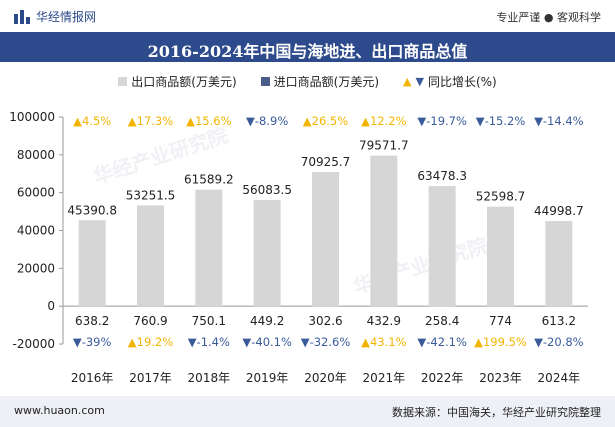 This screenshot has width=615, height=427. What do you see at coordinates (208, 121) in the screenshot?
I see `export-growth-label: ▲15.6%` at bounding box center [208, 121].